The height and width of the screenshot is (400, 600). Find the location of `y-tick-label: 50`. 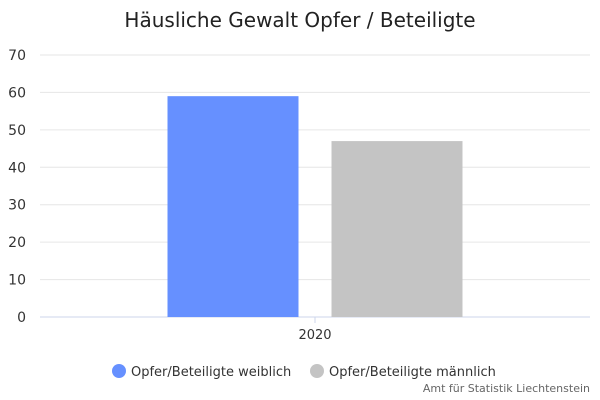

y-tick-label: 50 is located at coordinates (17, 131).